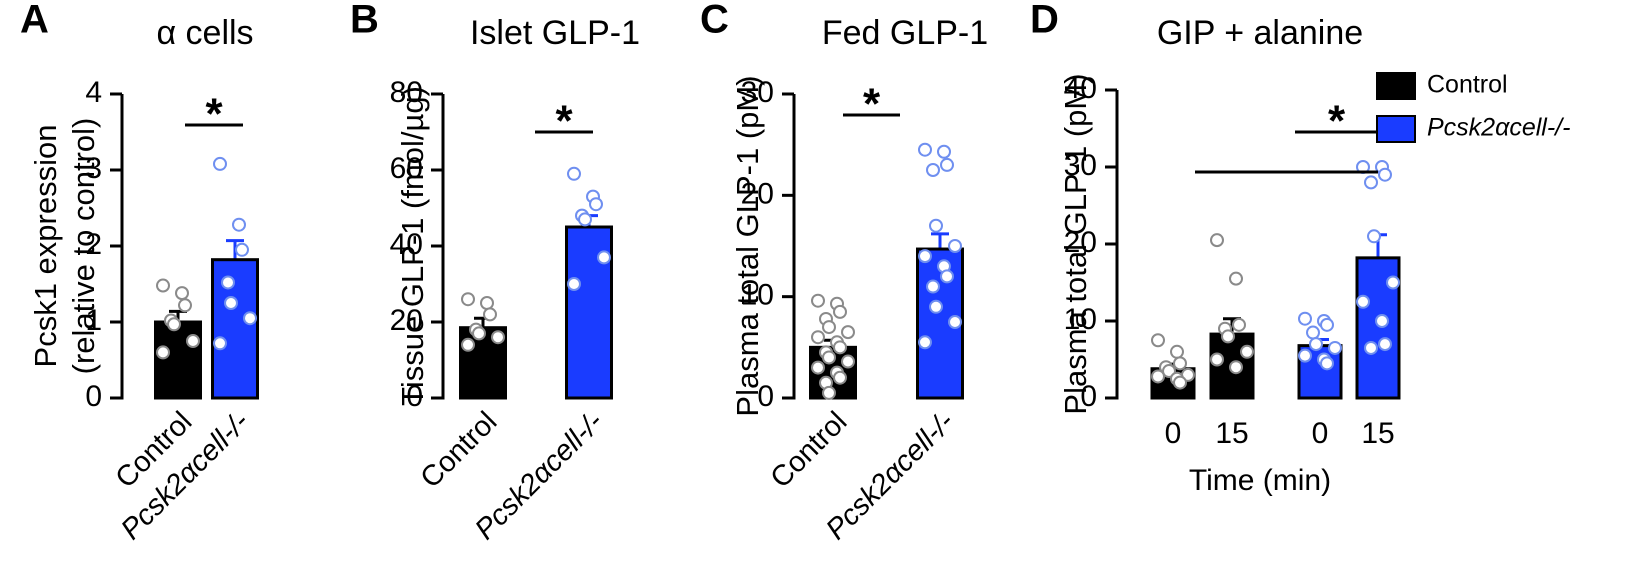 The image size is (1651, 584). What do you see at coordinates (905, 33) in the screenshot?
I see `chart-title: Fed GLP-1` at bounding box center [905, 33].